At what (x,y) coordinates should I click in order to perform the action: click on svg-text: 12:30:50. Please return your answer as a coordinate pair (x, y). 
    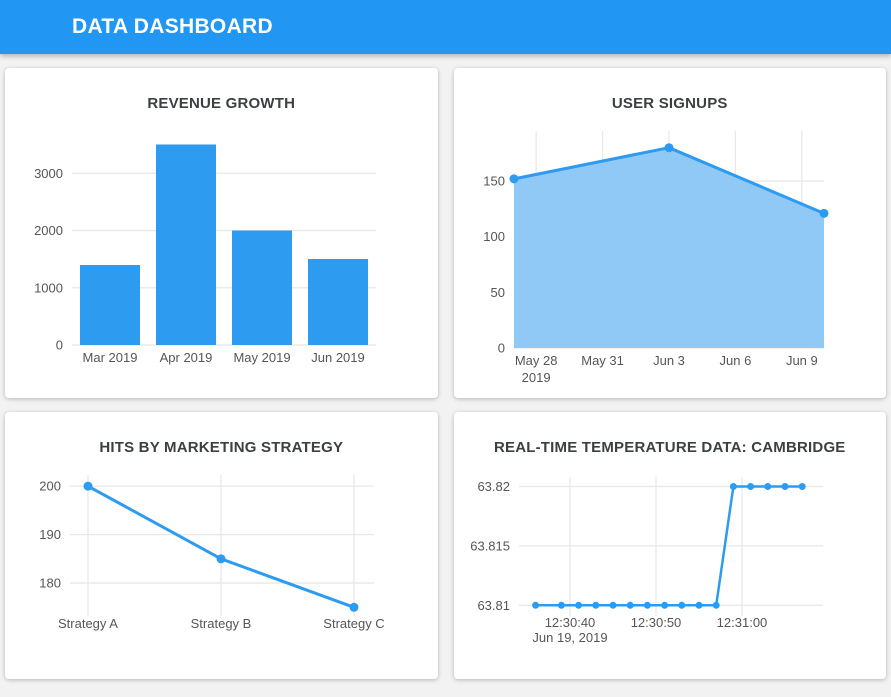
    Looking at the image, I should click on (655, 622).